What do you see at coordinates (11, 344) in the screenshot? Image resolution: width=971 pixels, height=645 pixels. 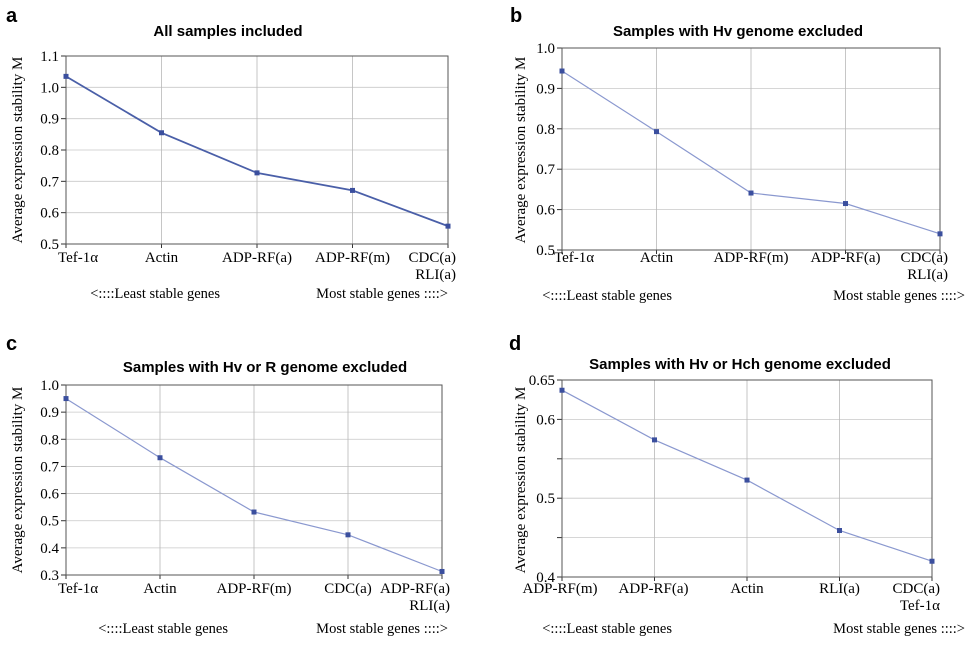 I see `panel-letter: c` at bounding box center [11, 344].